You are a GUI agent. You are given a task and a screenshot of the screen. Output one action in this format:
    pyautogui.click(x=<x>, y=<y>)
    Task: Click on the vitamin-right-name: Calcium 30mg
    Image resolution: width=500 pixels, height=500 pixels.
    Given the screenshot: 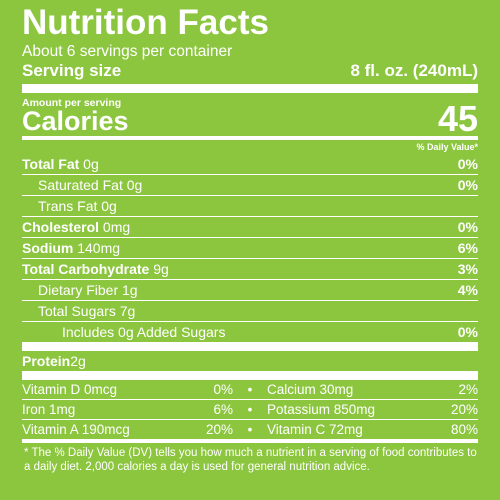 What is the action you would take?
    pyautogui.click(x=310, y=389)
    